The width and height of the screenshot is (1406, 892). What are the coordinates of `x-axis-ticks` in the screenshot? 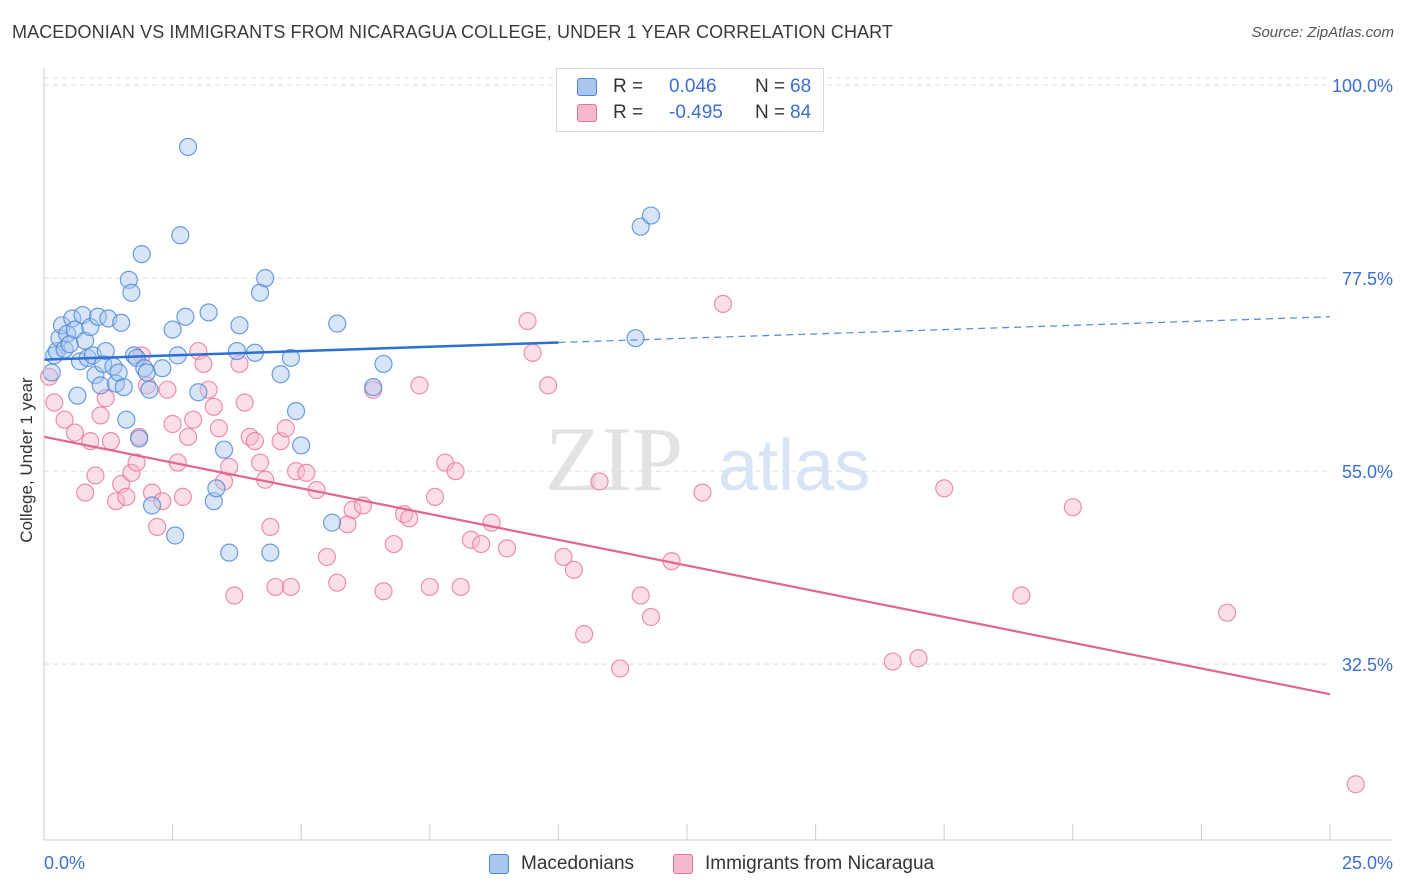 It's located at (687, 832).